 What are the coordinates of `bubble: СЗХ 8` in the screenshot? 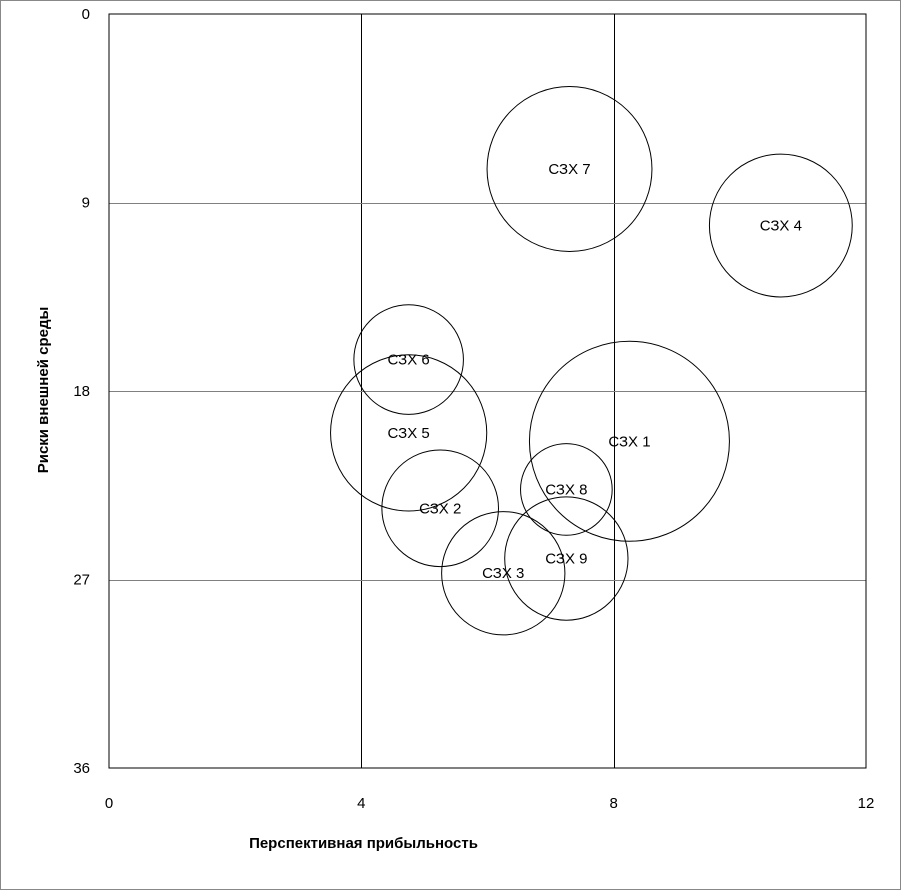 It's located at (566, 489).